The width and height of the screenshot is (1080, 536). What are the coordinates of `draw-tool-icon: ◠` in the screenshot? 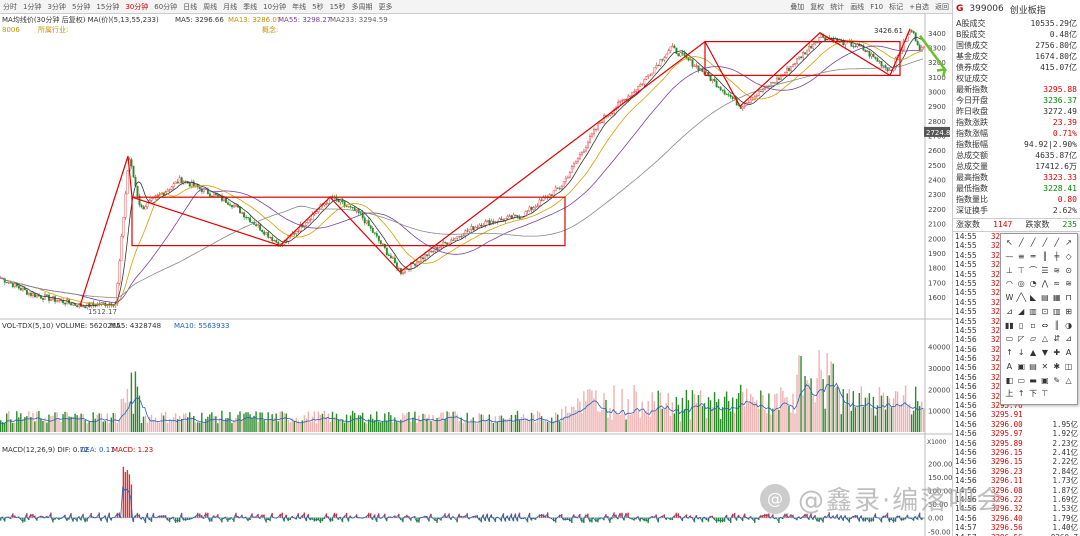 It's located at (1009, 284).